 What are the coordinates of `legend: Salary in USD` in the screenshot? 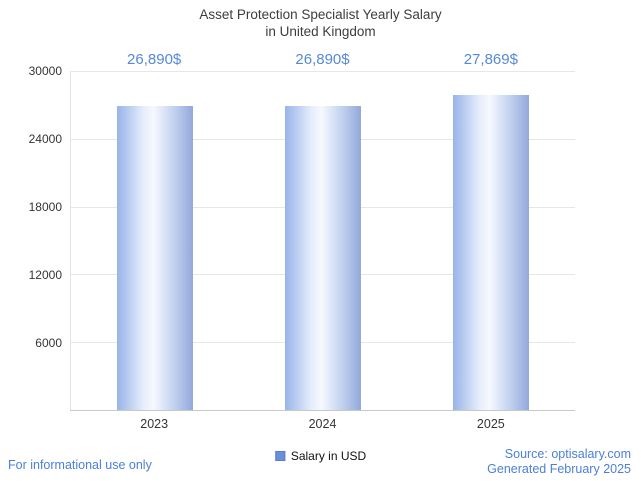 It's located at (320, 456).